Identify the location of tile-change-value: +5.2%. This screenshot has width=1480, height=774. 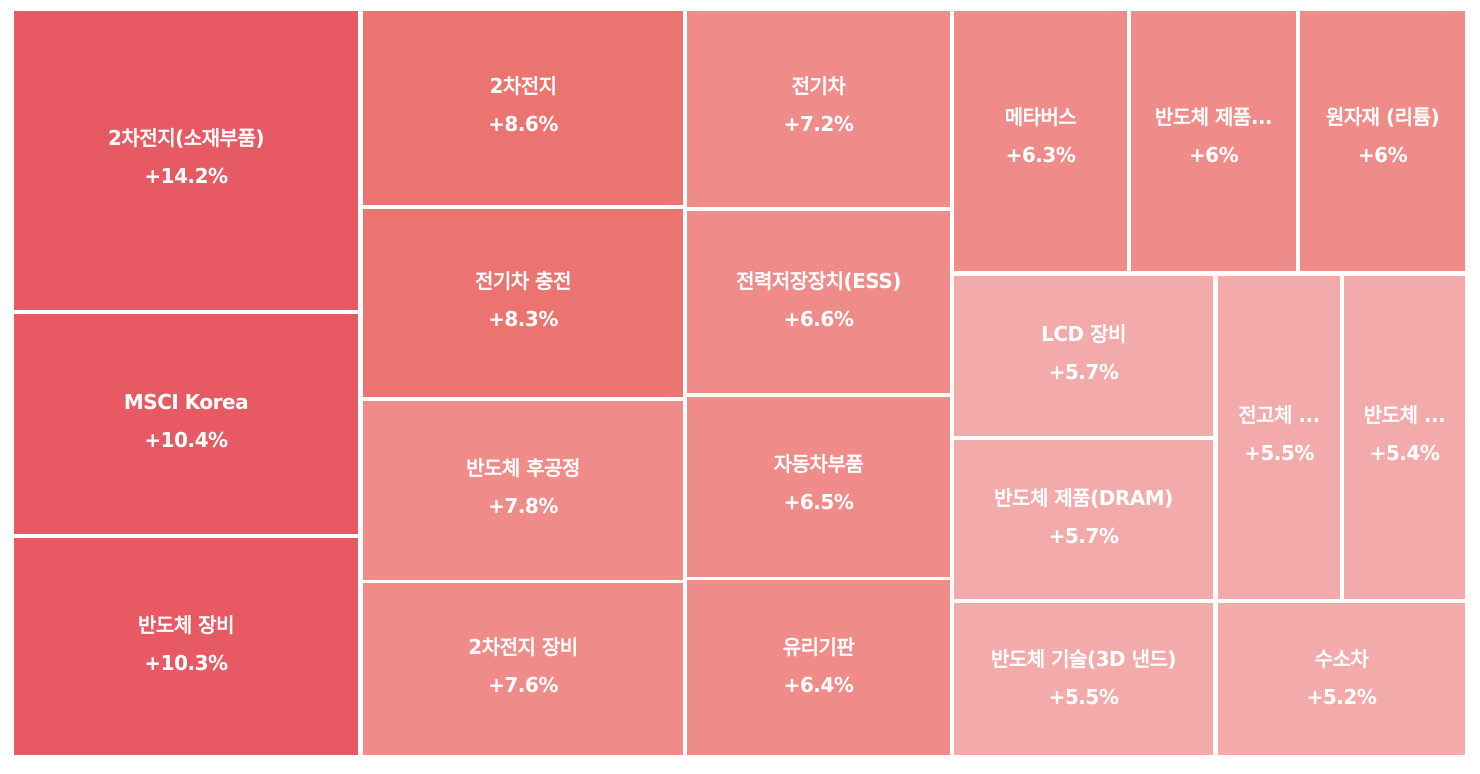
(1341, 697).